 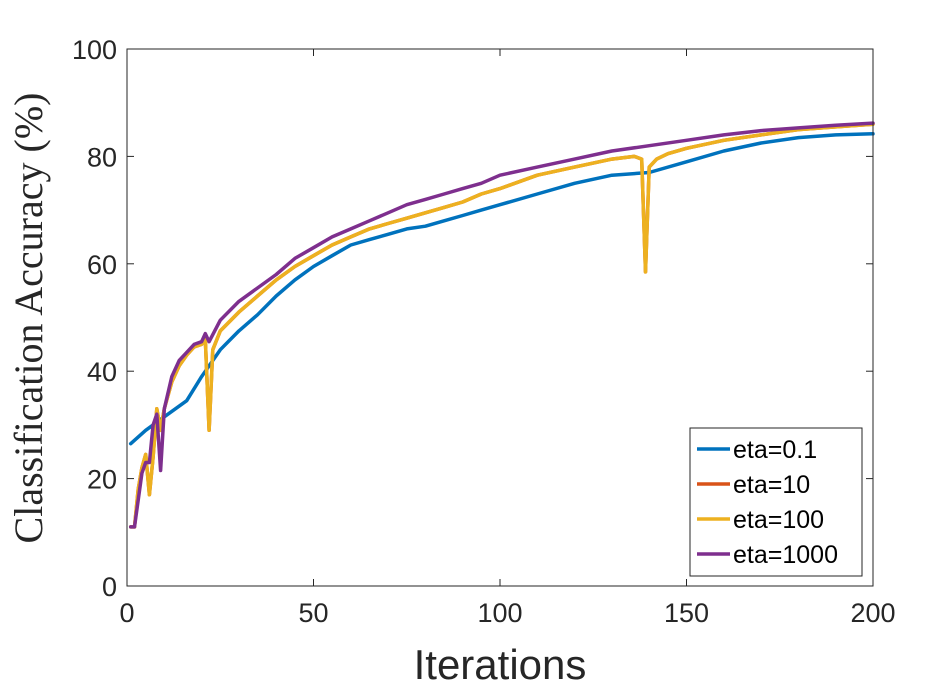 I want to click on legend-label: eta=0.1, so click(x=775, y=450).